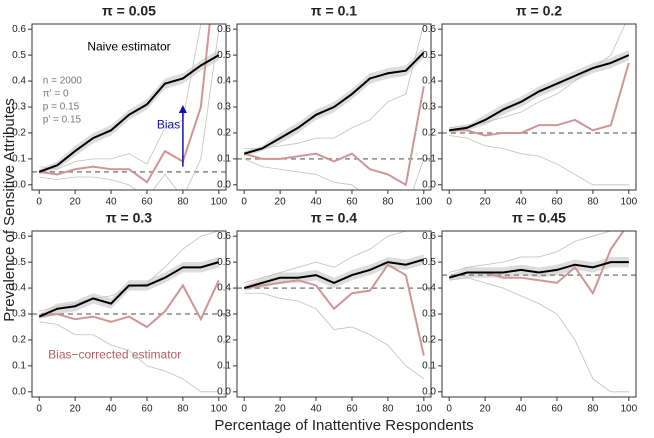 The height and width of the screenshot is (438, 654). I want to click on panel-title: π = 0.3, so click(129, 218).